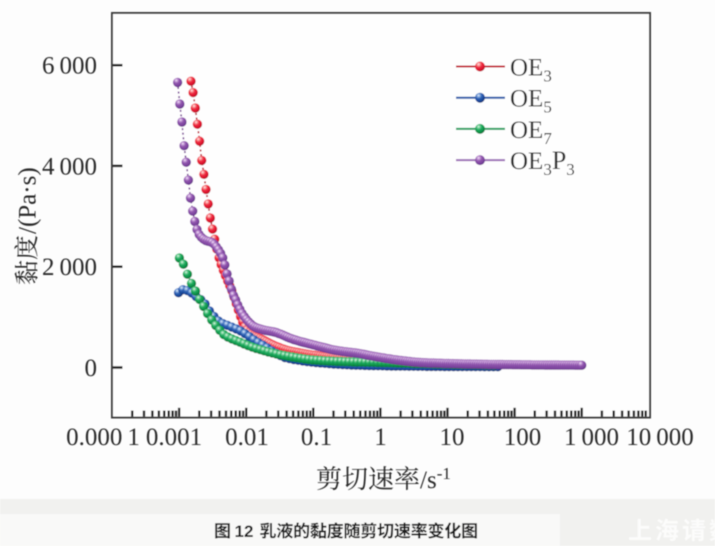  I want to click on svg-text: 100, so click(523, 437).